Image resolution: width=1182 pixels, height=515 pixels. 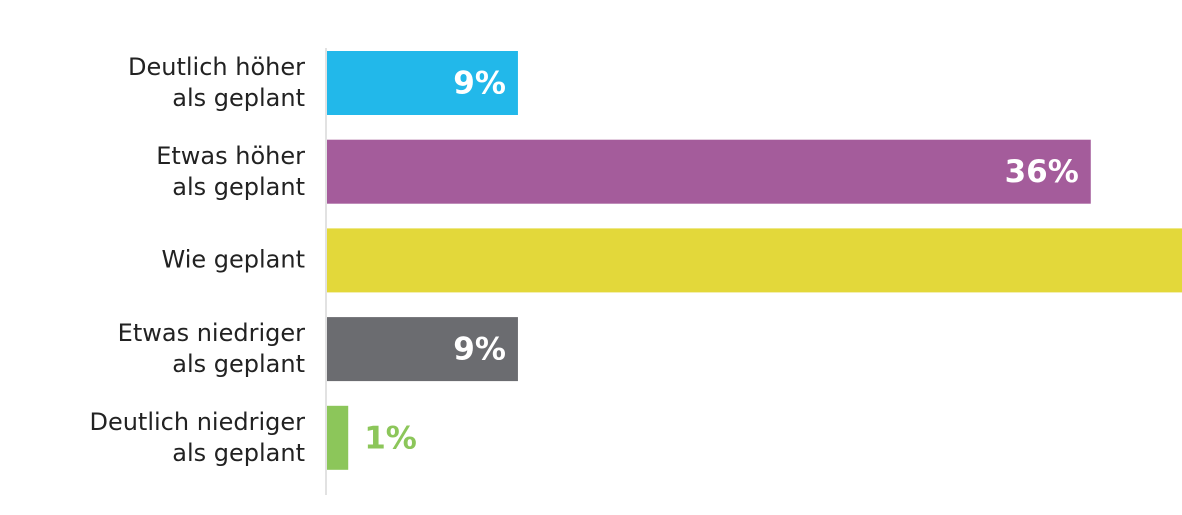 I want to click on value-label: 1%, so click(x=390, y=438).